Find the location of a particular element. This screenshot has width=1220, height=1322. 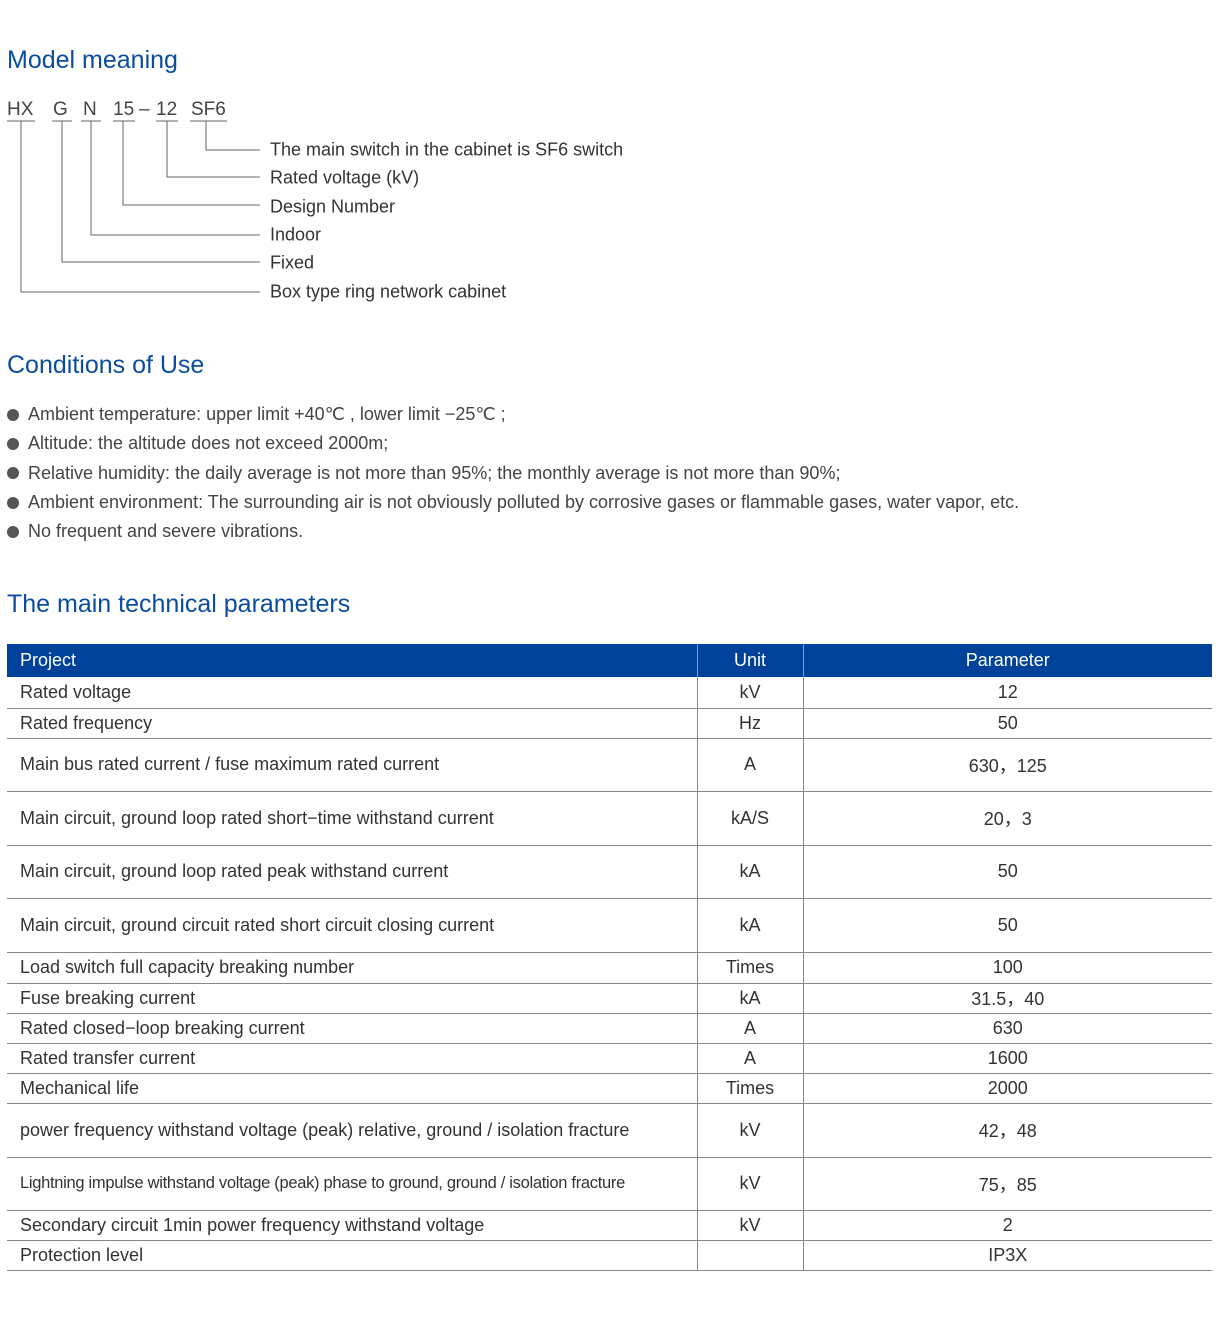

cell-parameter: 2 is located at coordinates (1007, 1225).